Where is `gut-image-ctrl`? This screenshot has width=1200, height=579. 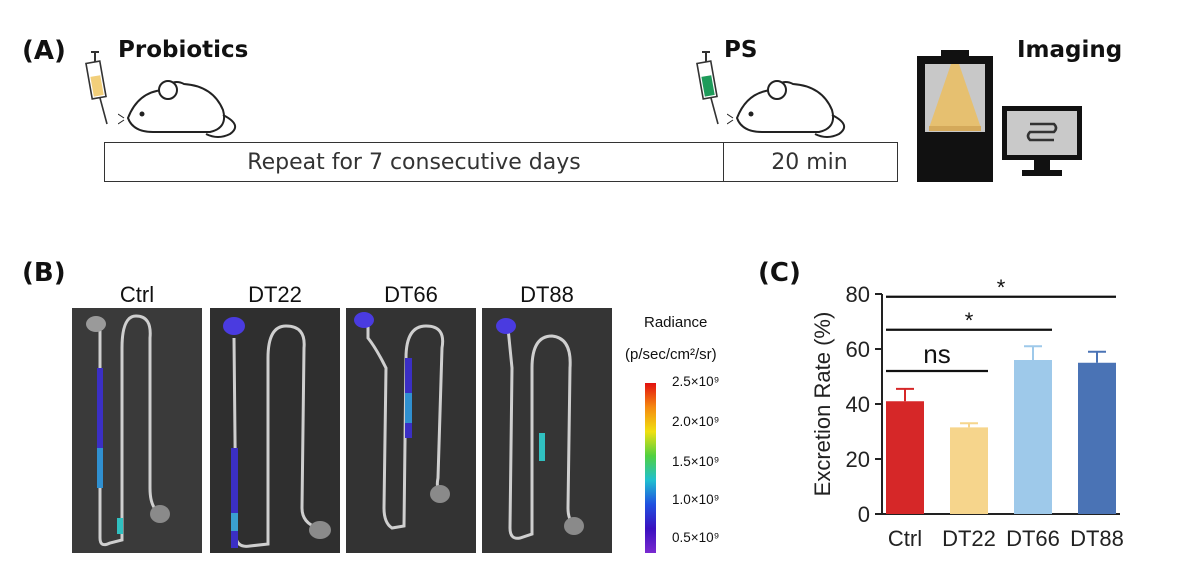 gut-image-ctrl is located at coordinates (137, 430).